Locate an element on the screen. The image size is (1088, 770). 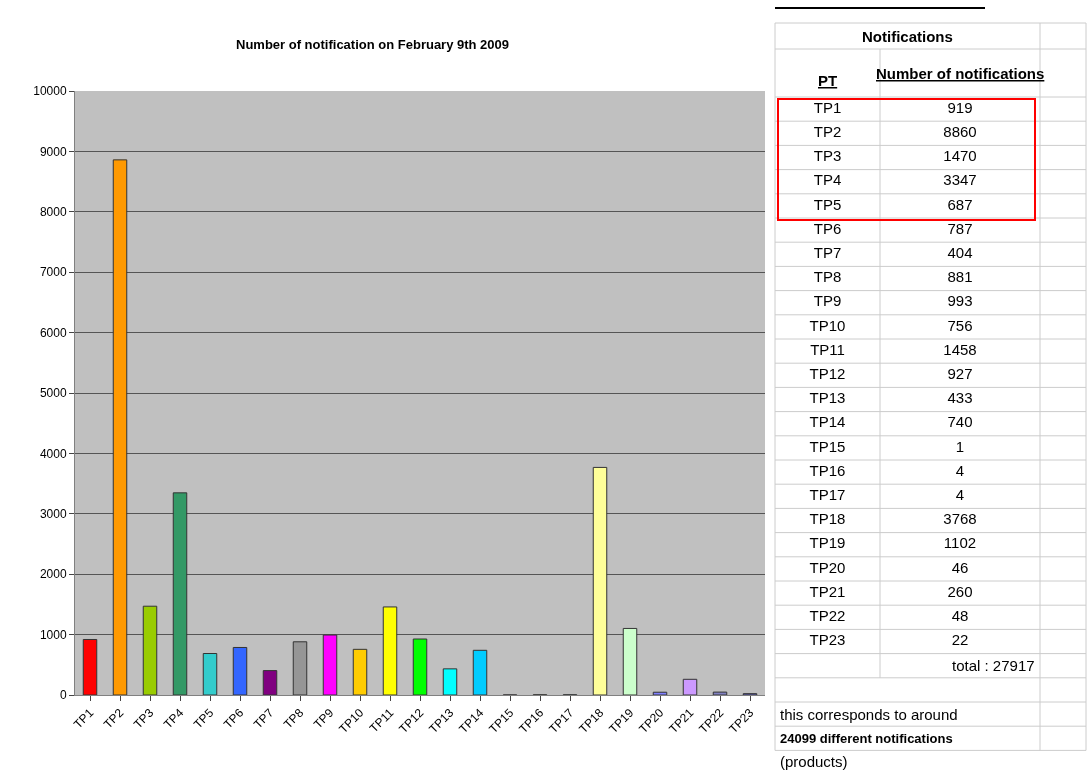
category-label: TP19 is located at coordinates (827, 543).